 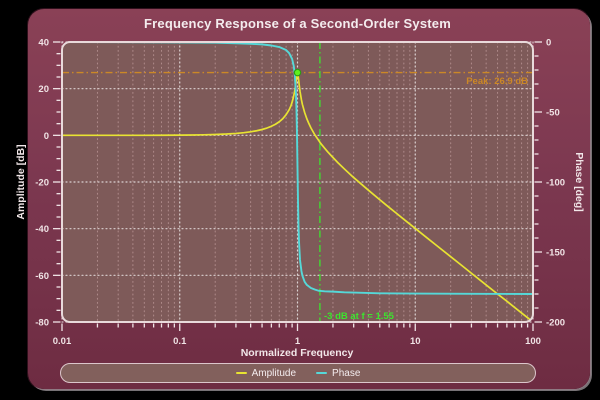 I want to click on phase-legend-label: Phase, so click(x=346, y=373).